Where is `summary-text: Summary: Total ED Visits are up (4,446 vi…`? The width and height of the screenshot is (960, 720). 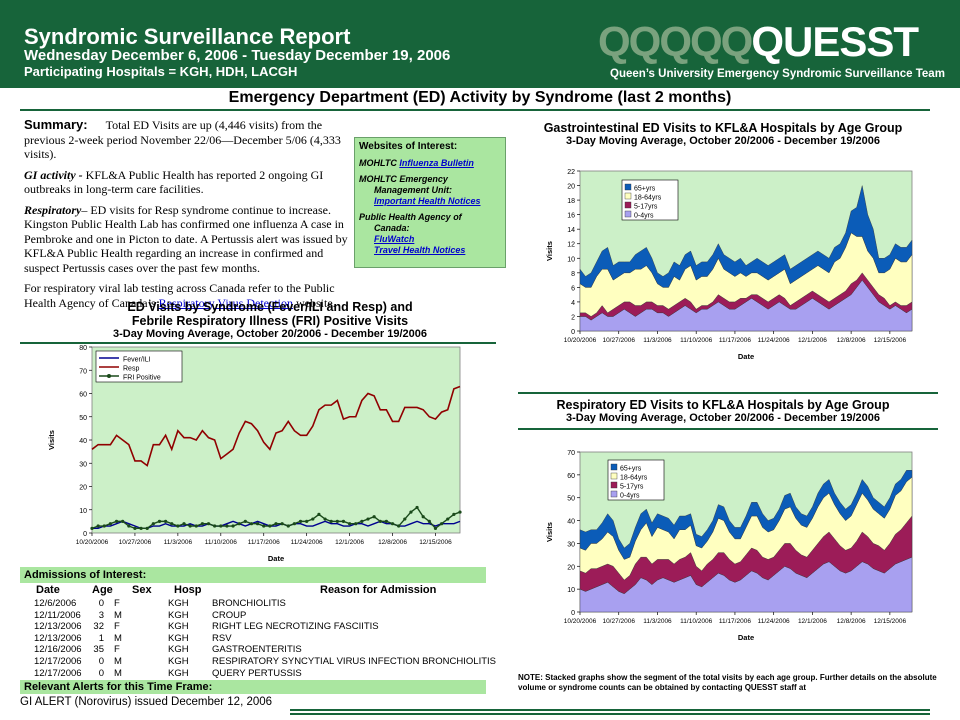
summary-text: Summary: Total ED Visits are up (4,446 vi… is located at coordinates (189, 216).